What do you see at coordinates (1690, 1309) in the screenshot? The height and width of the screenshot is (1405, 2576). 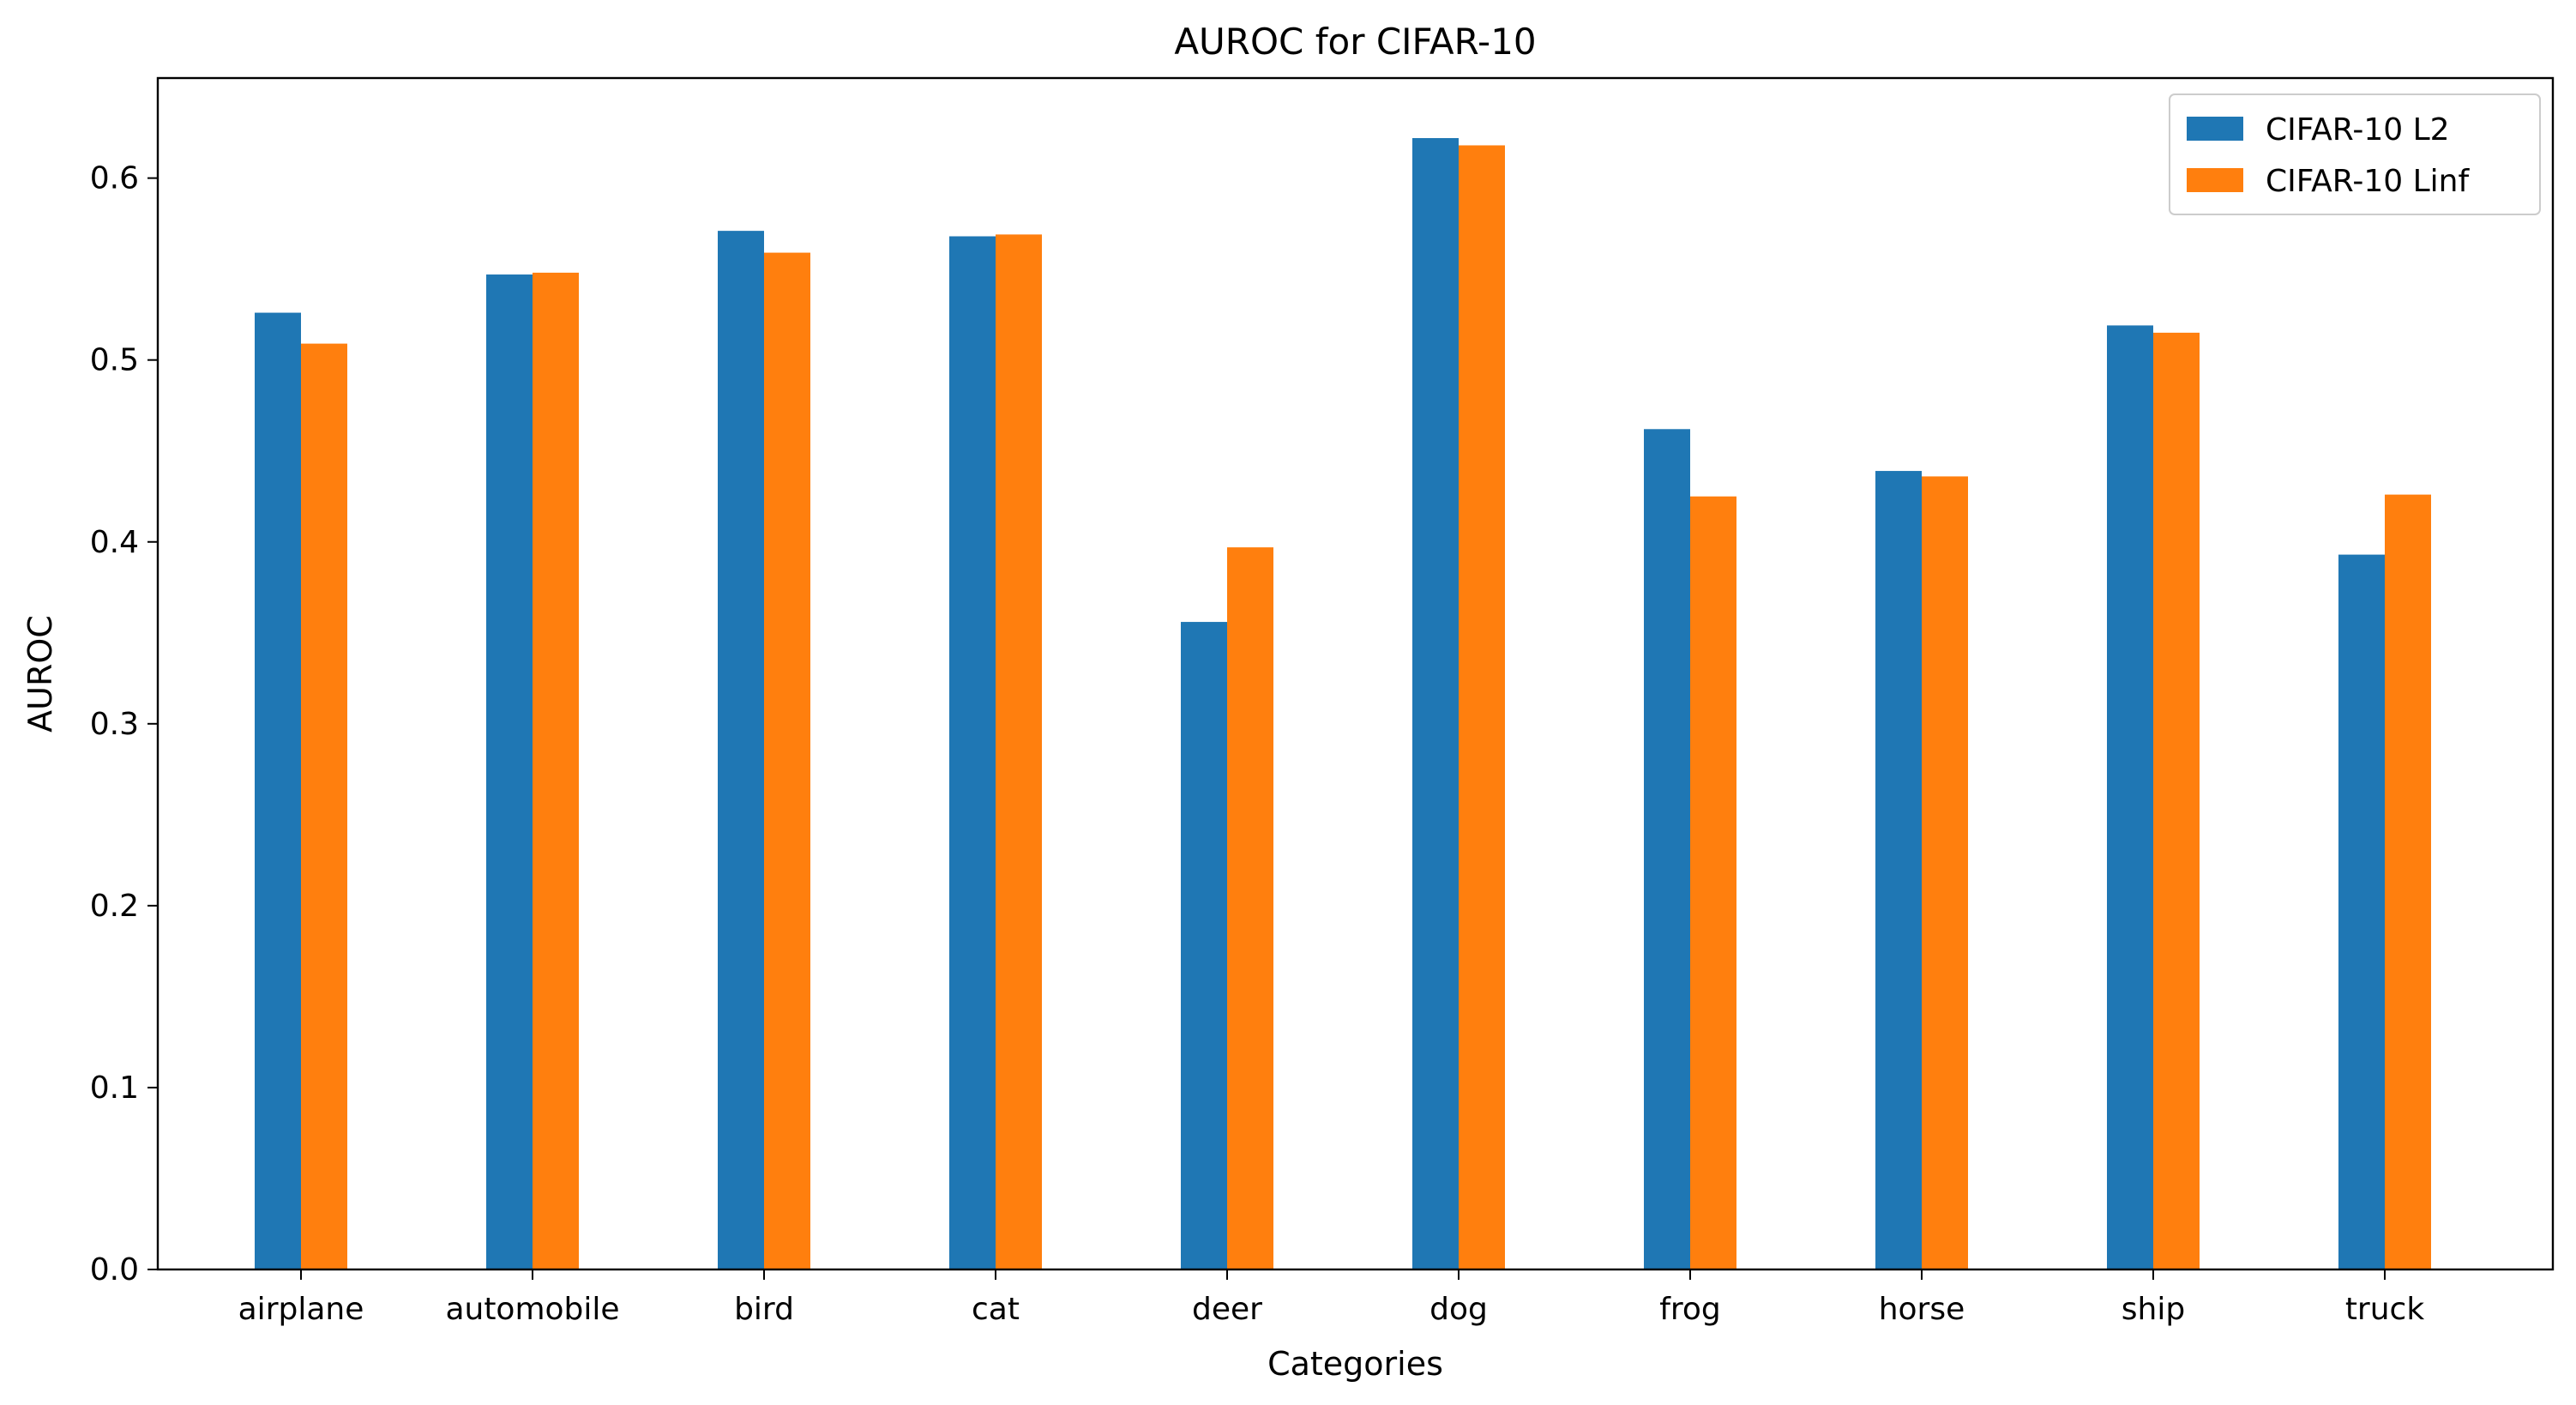 I see `x-tick-label-frog: frog` at bounding box center [1690, 1309].